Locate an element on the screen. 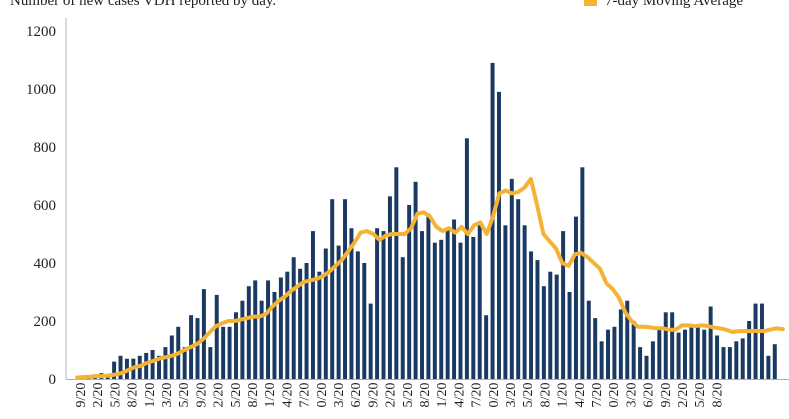 This screenshot has height=419, width=789. y-tick-label: 0 is located at coordinates (53, 380).